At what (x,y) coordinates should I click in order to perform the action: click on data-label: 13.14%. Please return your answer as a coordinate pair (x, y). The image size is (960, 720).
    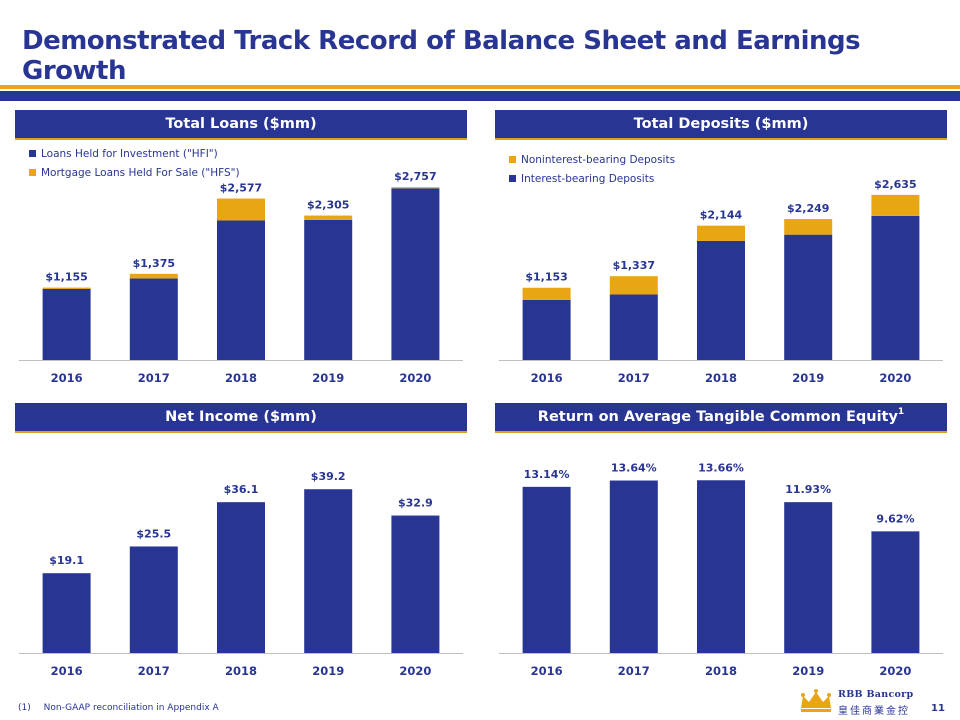
    Looking at the image, I should click on (547, 474).